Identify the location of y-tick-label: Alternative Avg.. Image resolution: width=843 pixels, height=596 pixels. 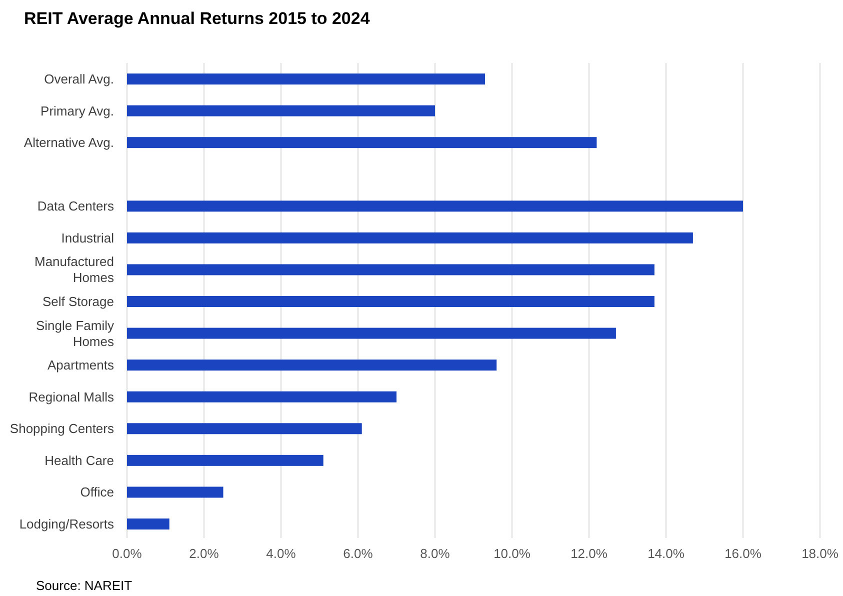
(69, 142).